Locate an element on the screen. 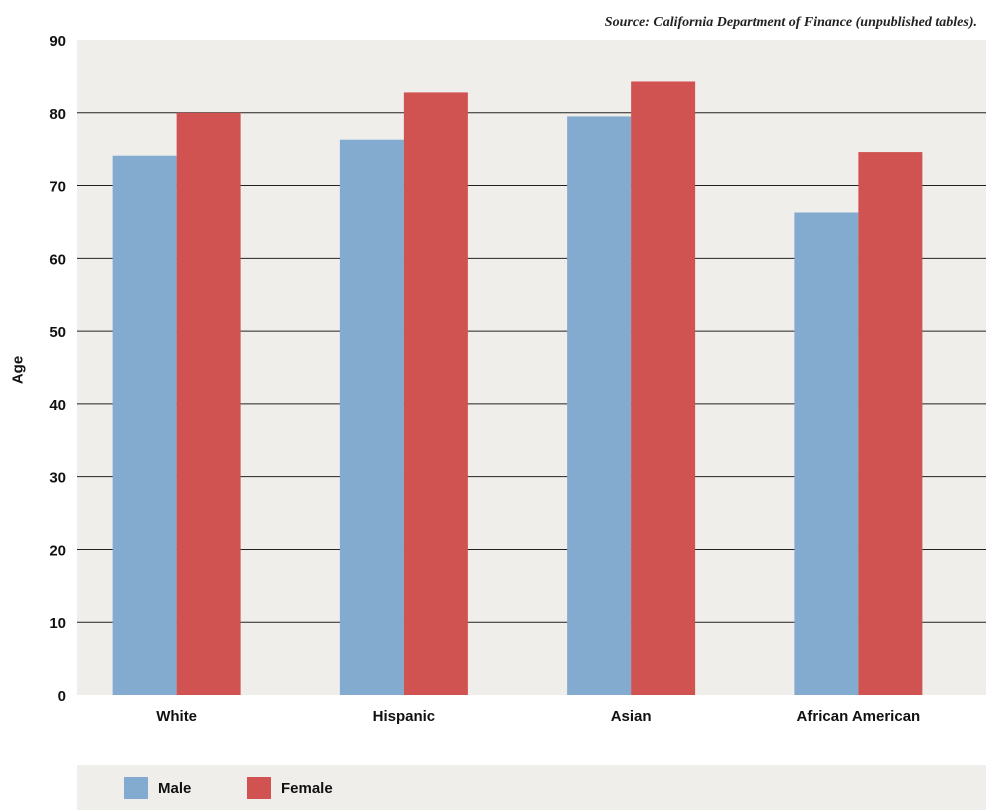  legend-item-female: Female is located at coordinates (290, 788).